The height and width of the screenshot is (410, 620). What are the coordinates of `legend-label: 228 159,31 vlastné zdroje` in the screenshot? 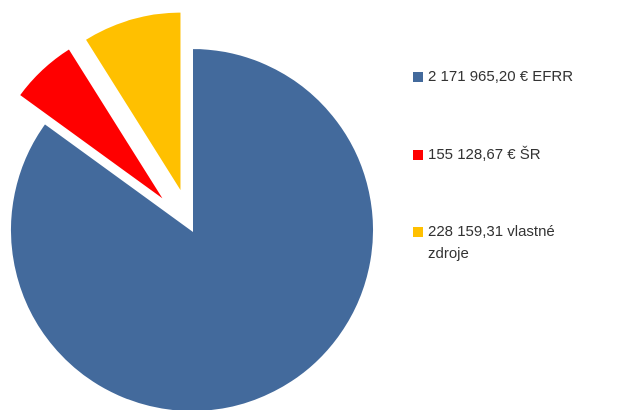 It's located at (491, 242).